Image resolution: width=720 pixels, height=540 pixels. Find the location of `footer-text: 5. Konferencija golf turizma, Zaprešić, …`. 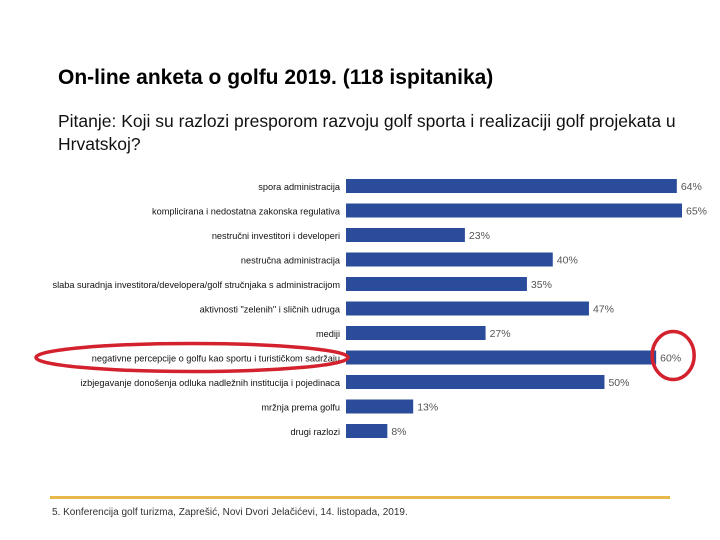

footer-text: 5. Konferencija golf turizma, Zaprešić, … is located at coordinates (230, 512).